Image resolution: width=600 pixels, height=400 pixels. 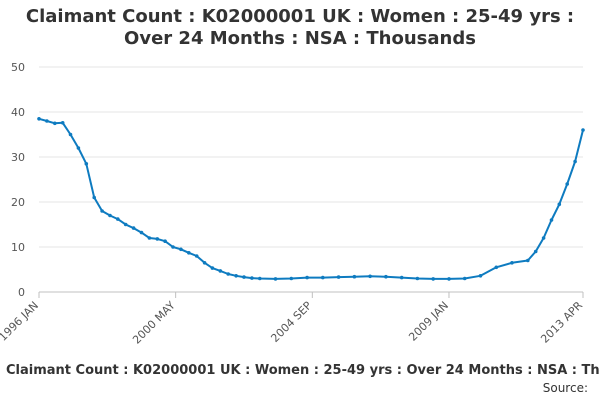 I want to click on y-tick-label: 30, so click(x=18, y=157).